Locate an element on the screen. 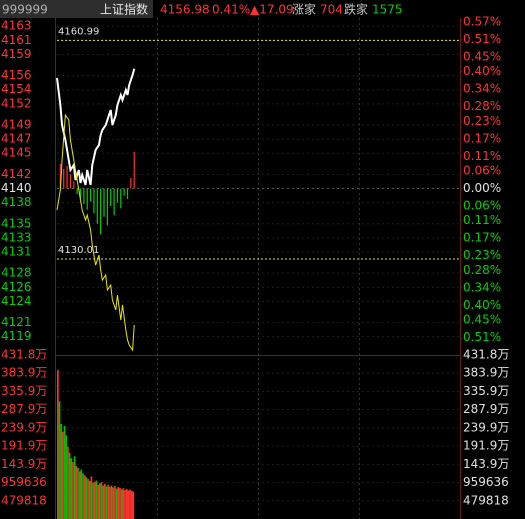  down-count: 1575 is located at coordinates (387, 10).